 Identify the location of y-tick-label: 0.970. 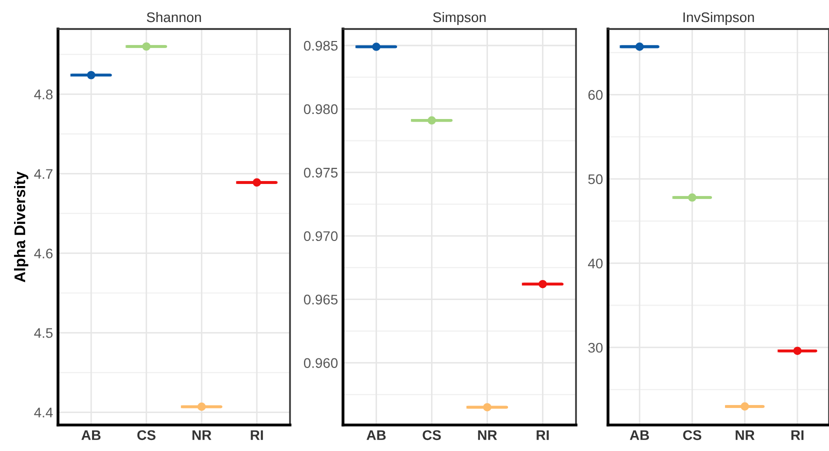
(321, 236).